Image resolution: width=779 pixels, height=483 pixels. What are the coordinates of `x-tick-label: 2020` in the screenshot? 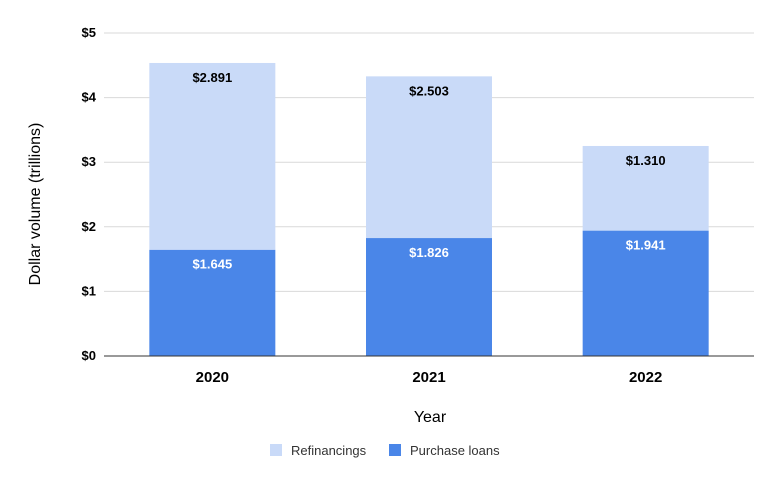 It's located at (212, 377).